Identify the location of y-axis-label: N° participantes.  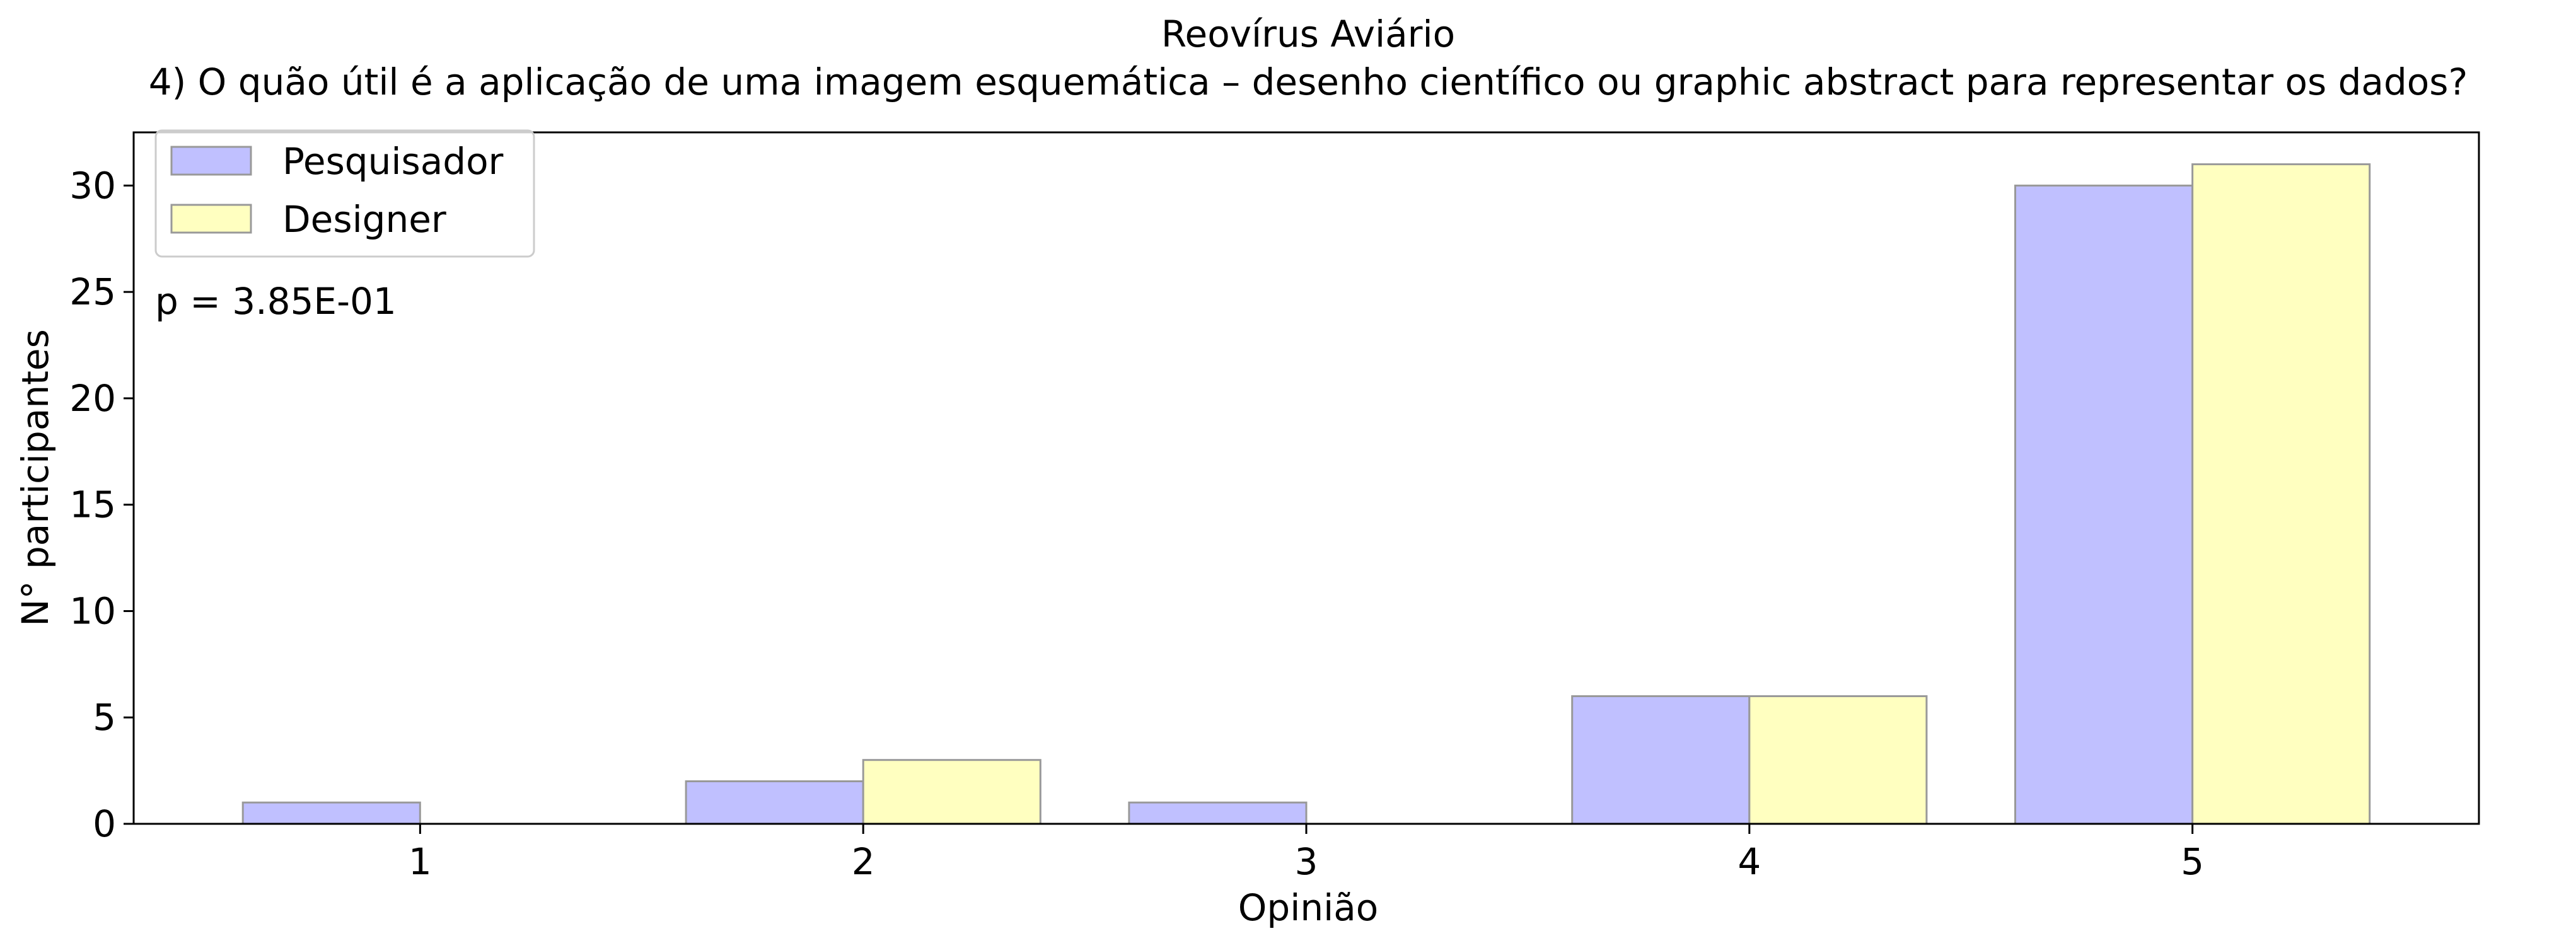
(35, 478).